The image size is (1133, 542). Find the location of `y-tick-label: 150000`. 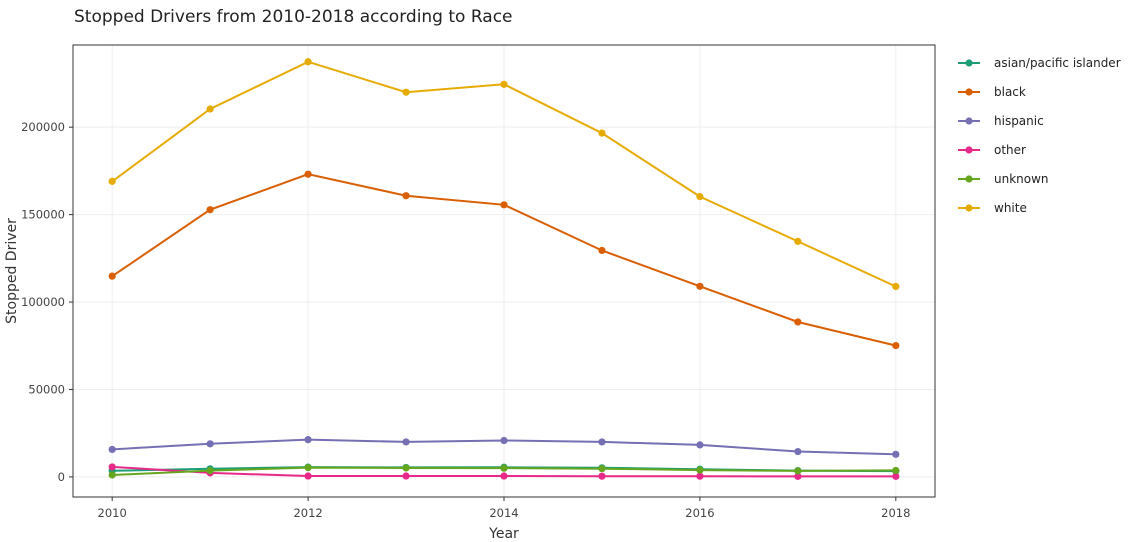

y-tick-label: 150000 is located at coordinates (43, 215).